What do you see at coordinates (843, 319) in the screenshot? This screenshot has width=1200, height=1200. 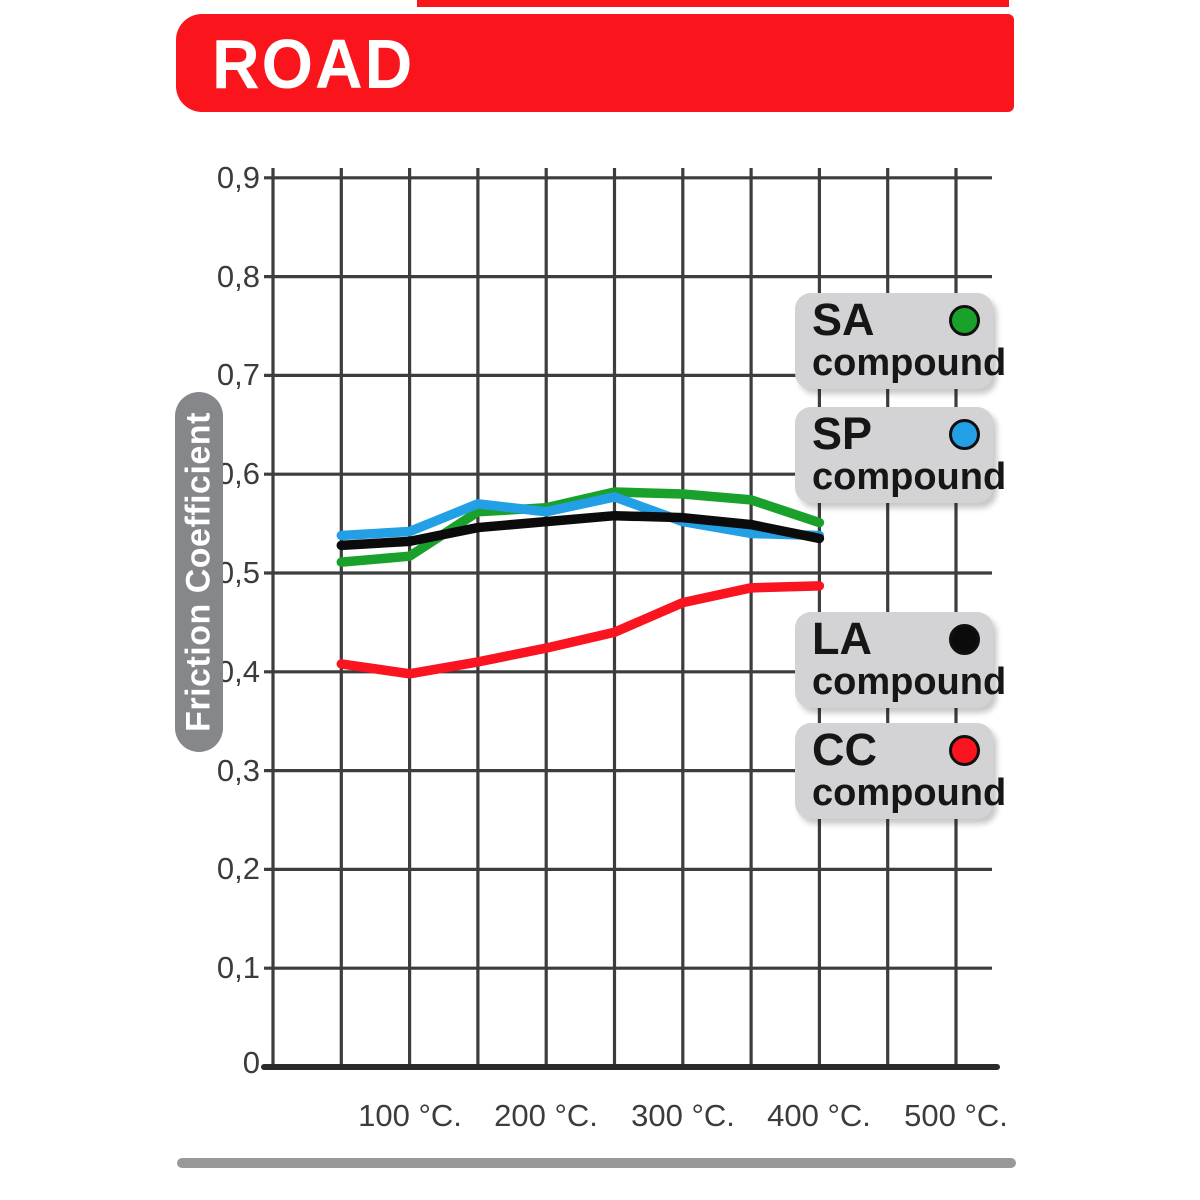 I see `legend-code: SA` at bounding box center [843, 319].